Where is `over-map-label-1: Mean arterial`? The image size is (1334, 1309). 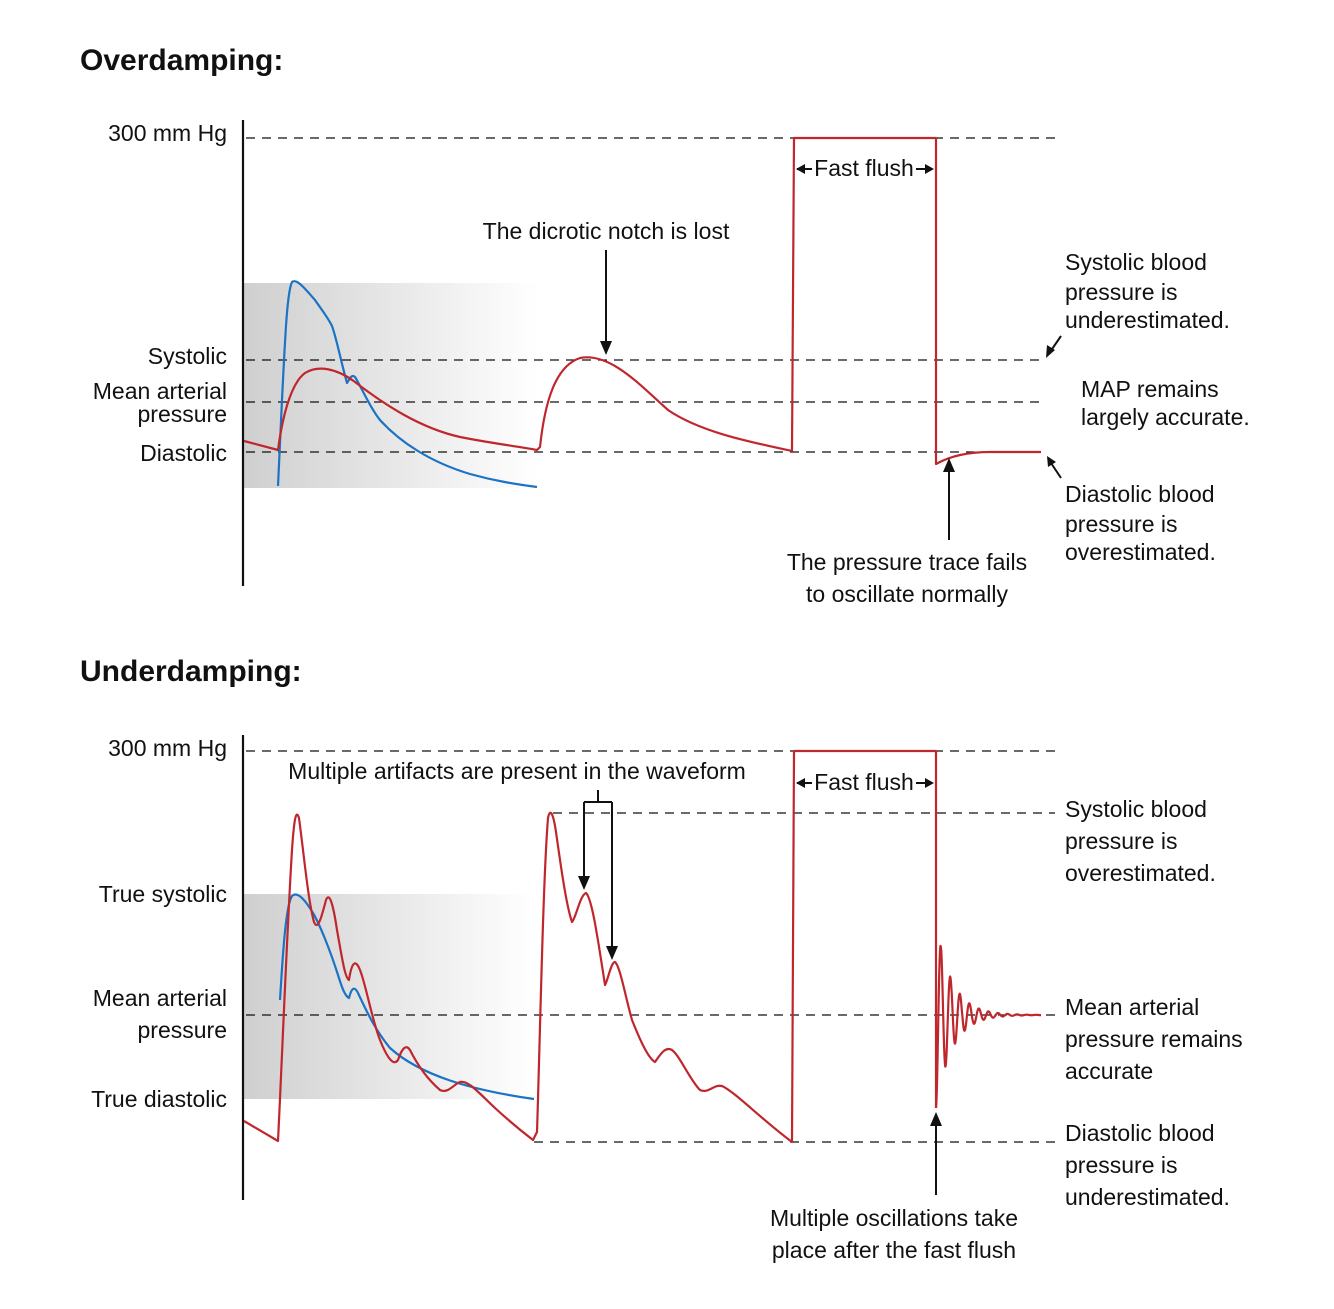 over-map-label-1: Mean arterial is located at coordinates (160, 391).